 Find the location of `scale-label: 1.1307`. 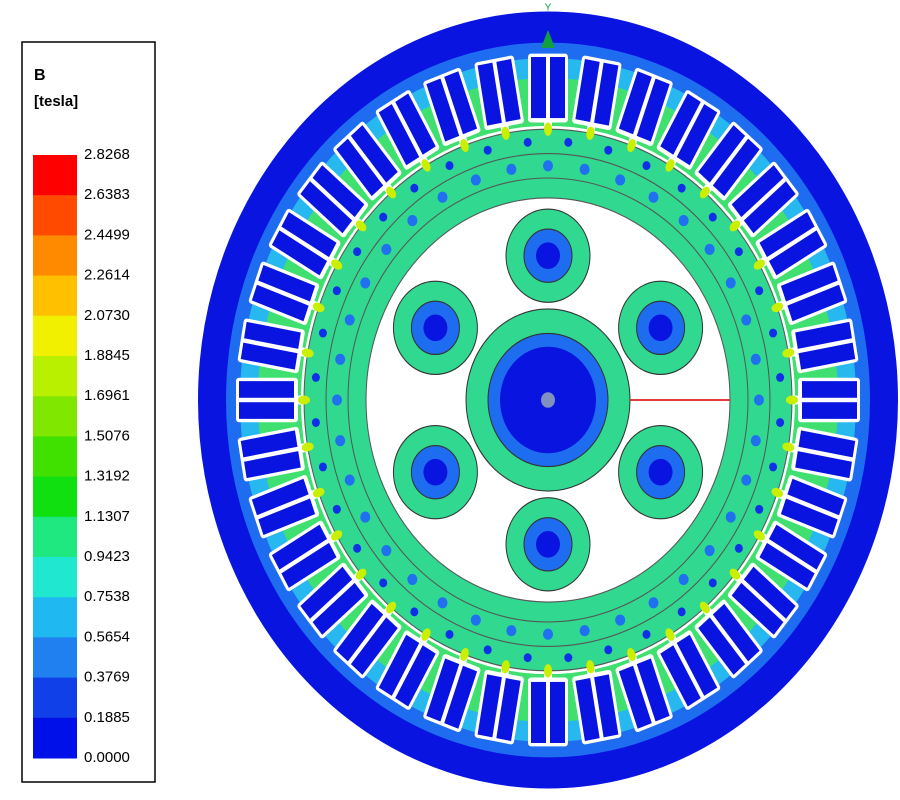

scale-label: 1.1307 is located at coordinates (107, 516).